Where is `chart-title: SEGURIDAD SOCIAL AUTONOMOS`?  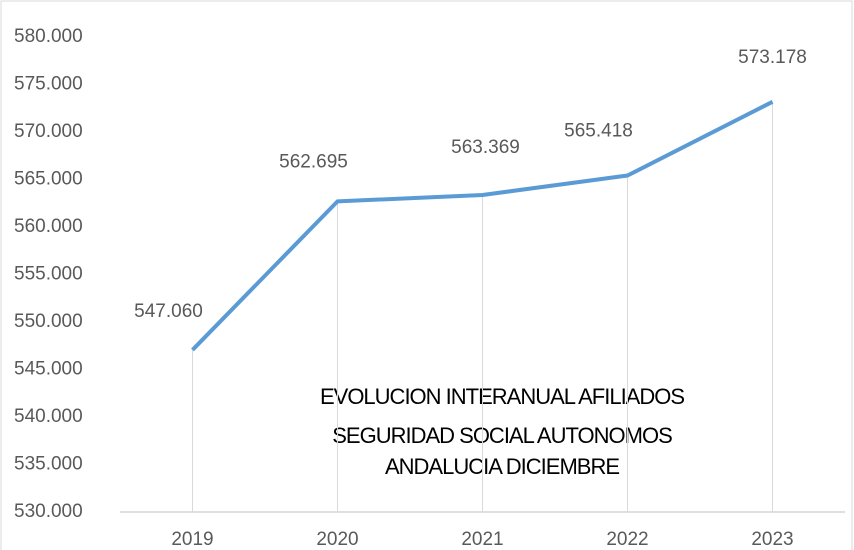 chart-title: SEGURIDAD SOCIAL AUTONOMOS is located at coordinates (502, 435).